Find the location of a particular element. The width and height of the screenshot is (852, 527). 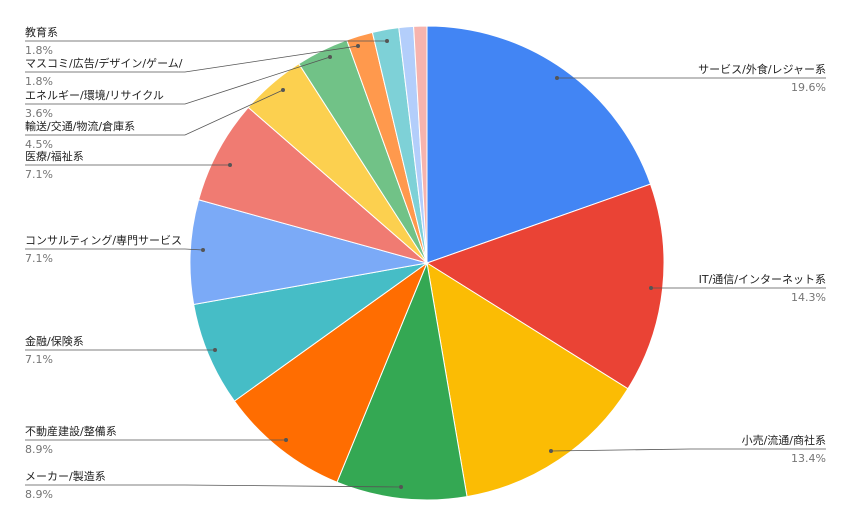

slice-label: サービス/外食/レジャー系 is located at coordinates (762, 69).